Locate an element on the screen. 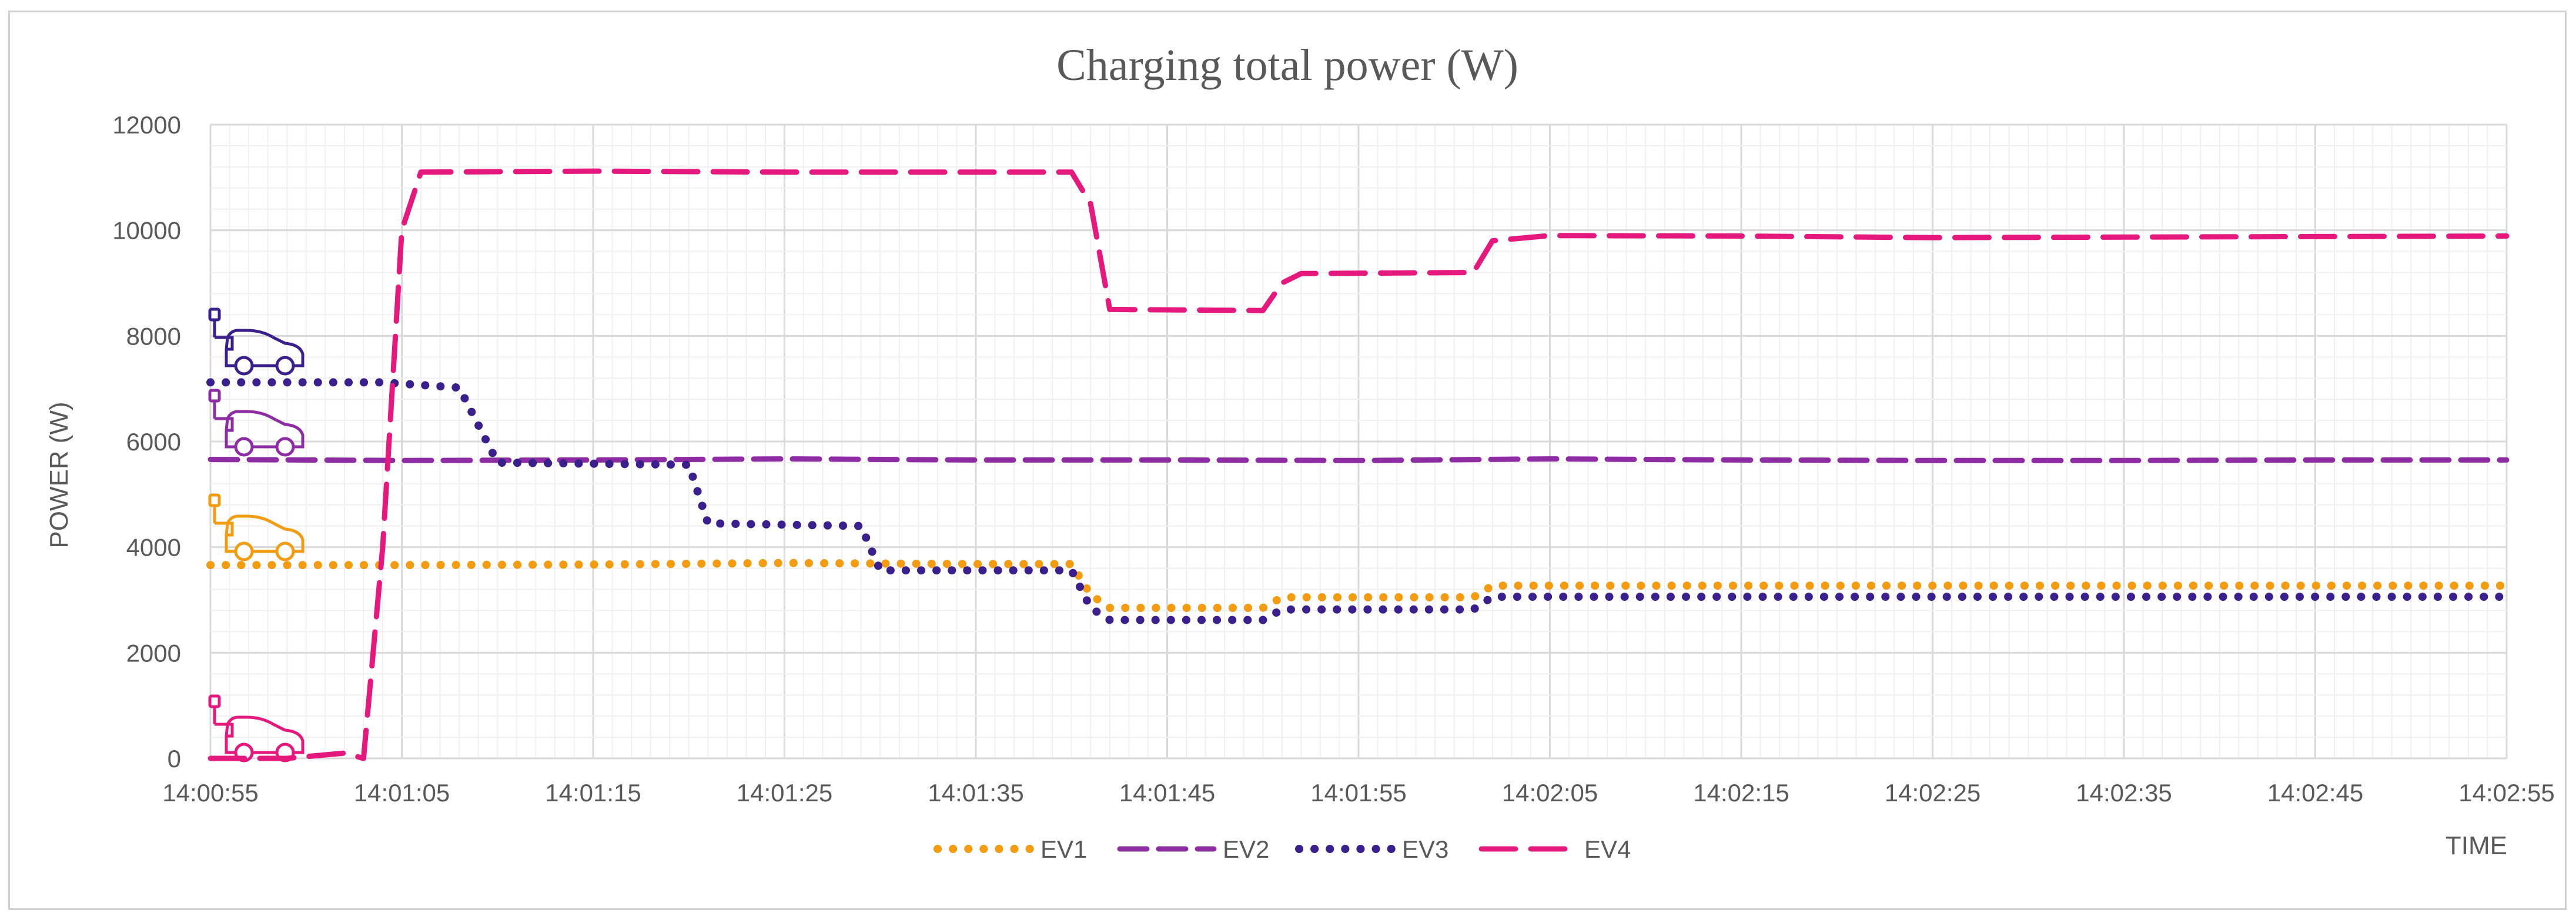  x-tick-label: 14:01:55 is located at coordinates (1358, 793).